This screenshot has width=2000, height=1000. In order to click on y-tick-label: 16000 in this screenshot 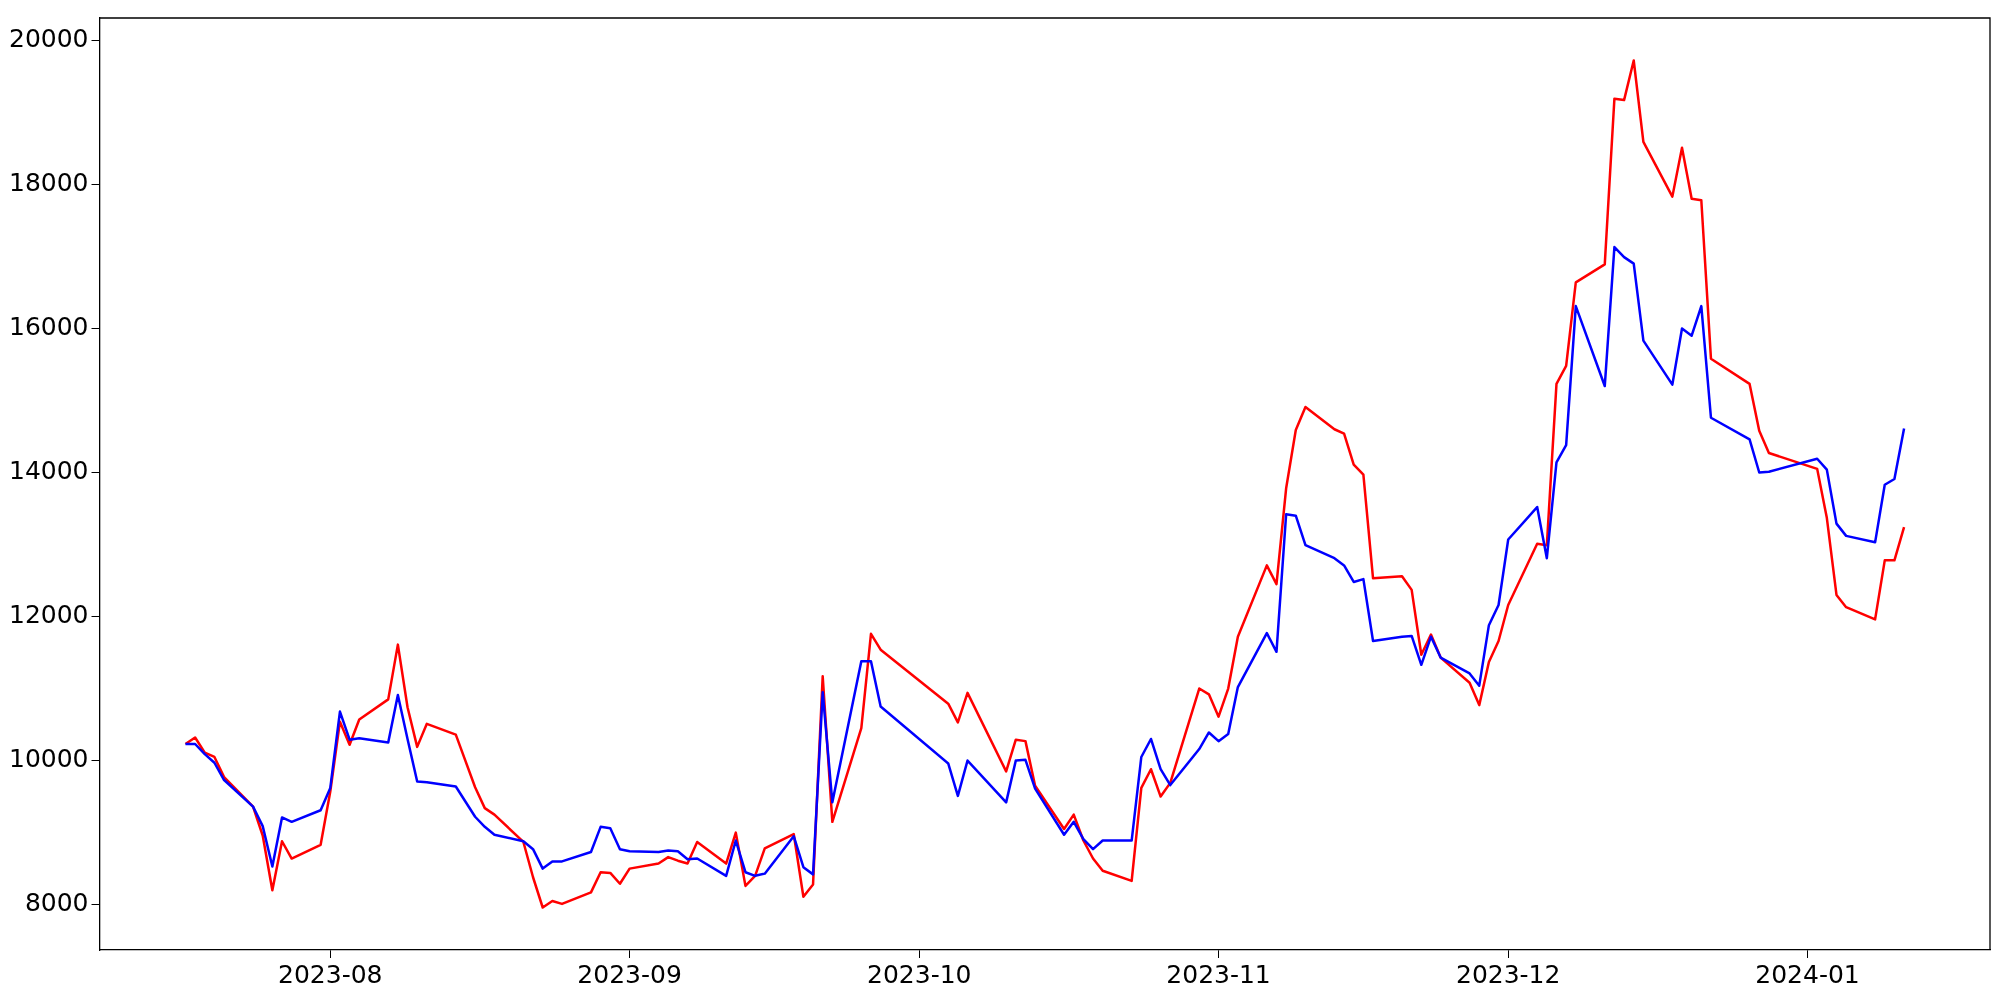, I will do `click(49, 326)`.